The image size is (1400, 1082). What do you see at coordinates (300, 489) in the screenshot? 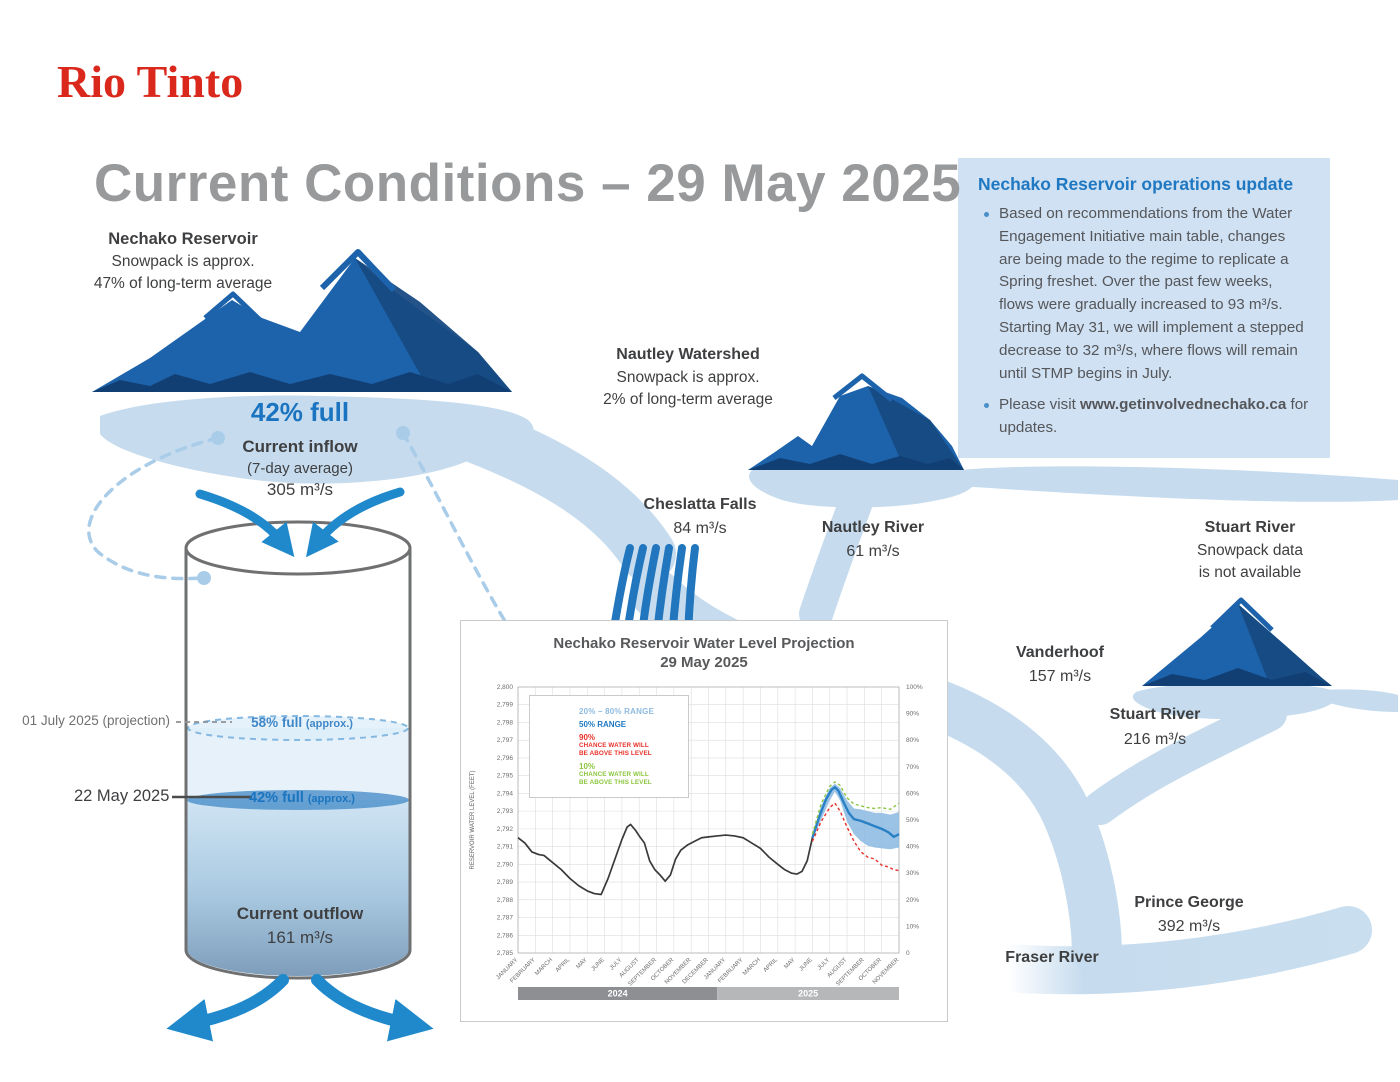
I see `current-inflow-value: 305 m³/s` at bounding box center [300, 489].